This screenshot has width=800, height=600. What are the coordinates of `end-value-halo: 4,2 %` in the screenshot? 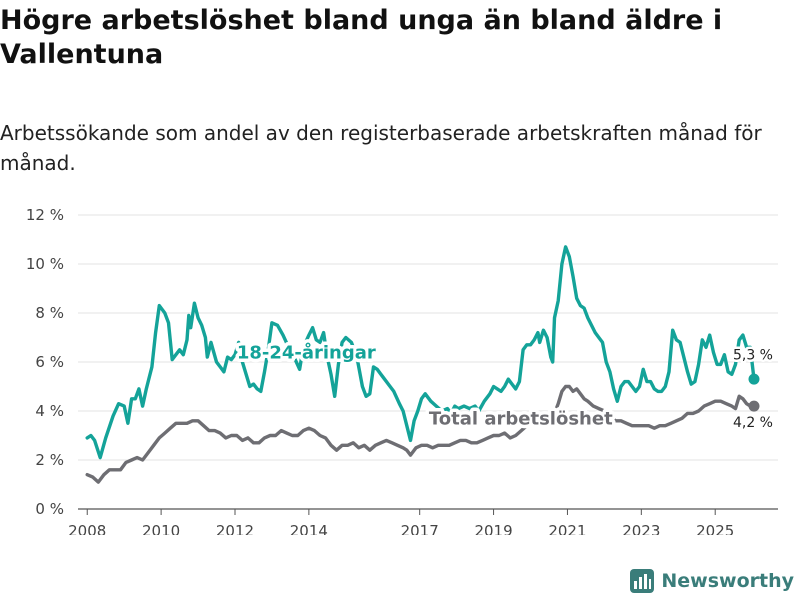 It's located at (753, 423).